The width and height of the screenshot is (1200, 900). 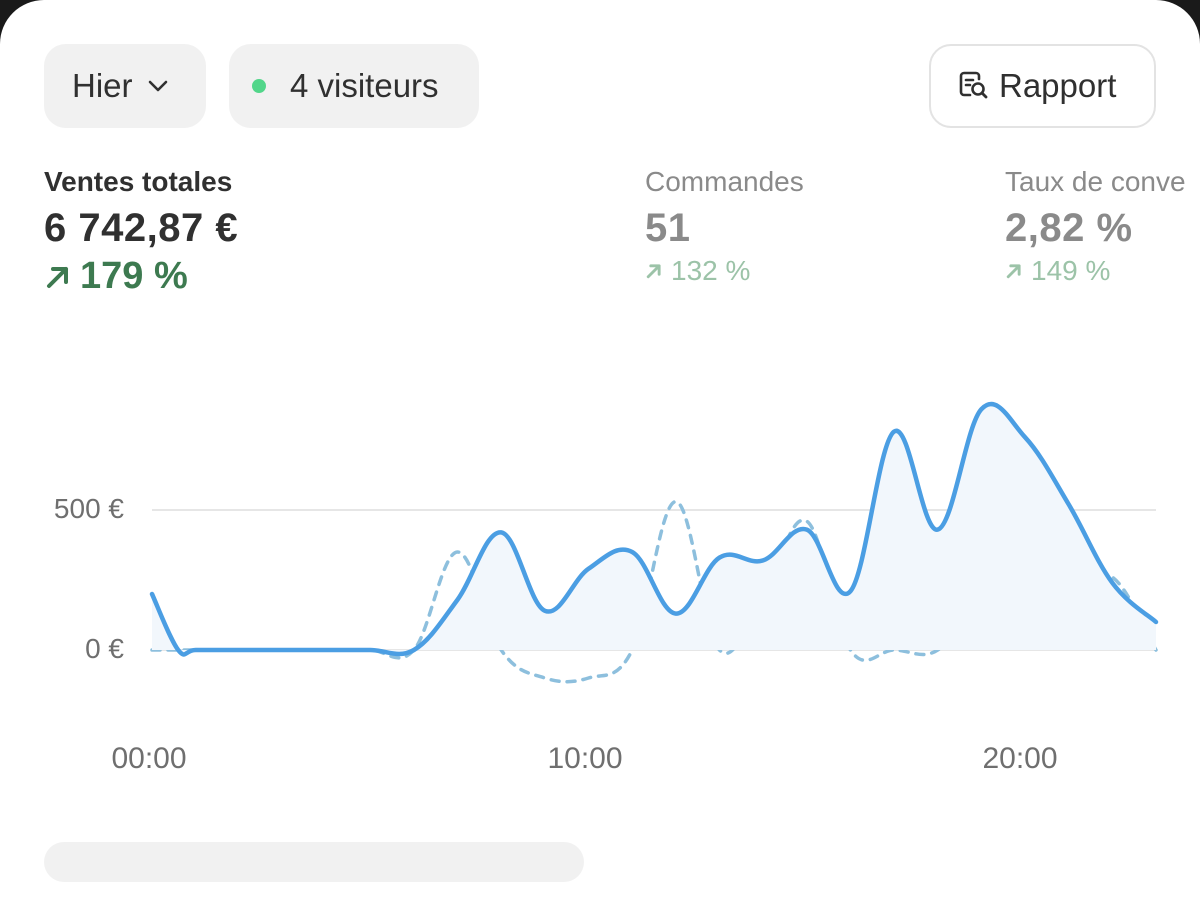 I want to click on metric-title: Taux de conve, so click(x=1095, y=181).